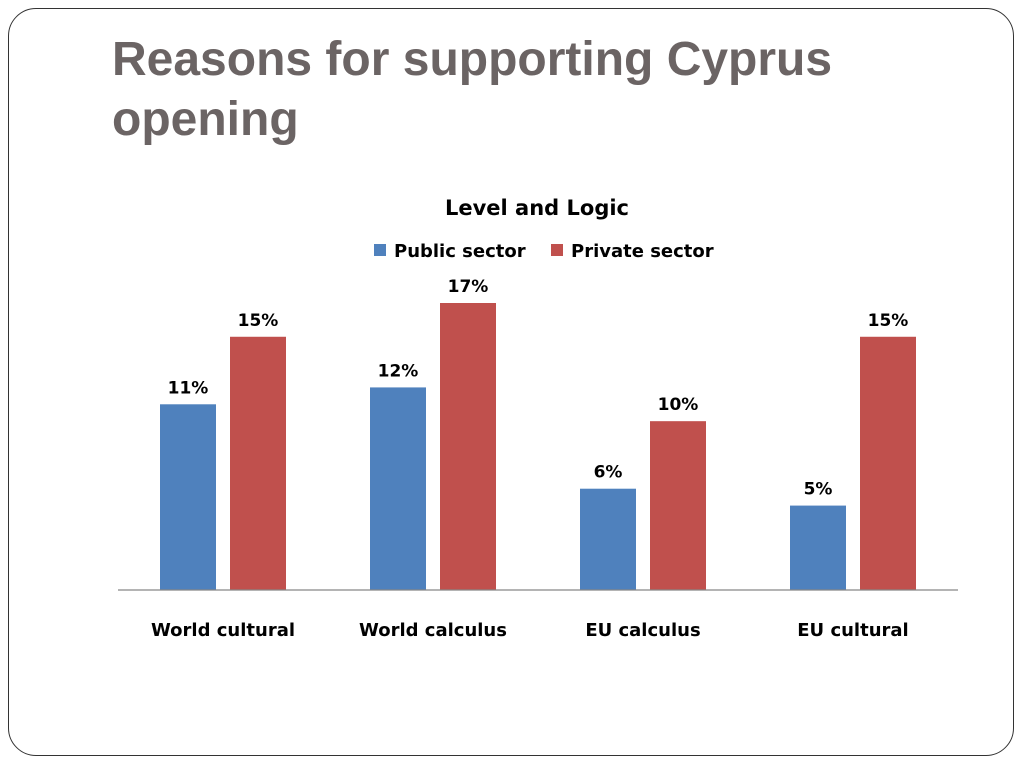 The height and width of the screenshot is (768, 1024). What do you see at coordinates (678, 405) in the screenshot?
I see `data-label-private-2: 10%` at bounding box center [678, 405].